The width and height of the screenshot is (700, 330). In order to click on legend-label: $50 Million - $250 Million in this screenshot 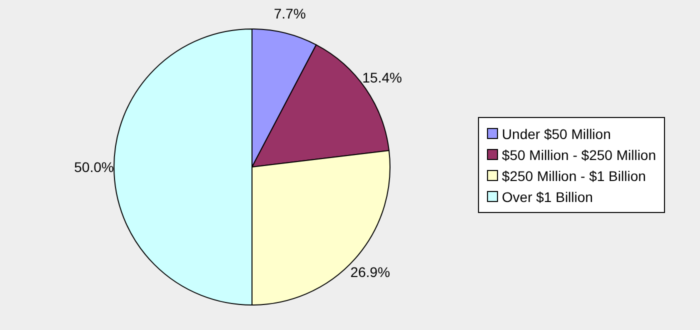, I will do `click(579, 154)`.